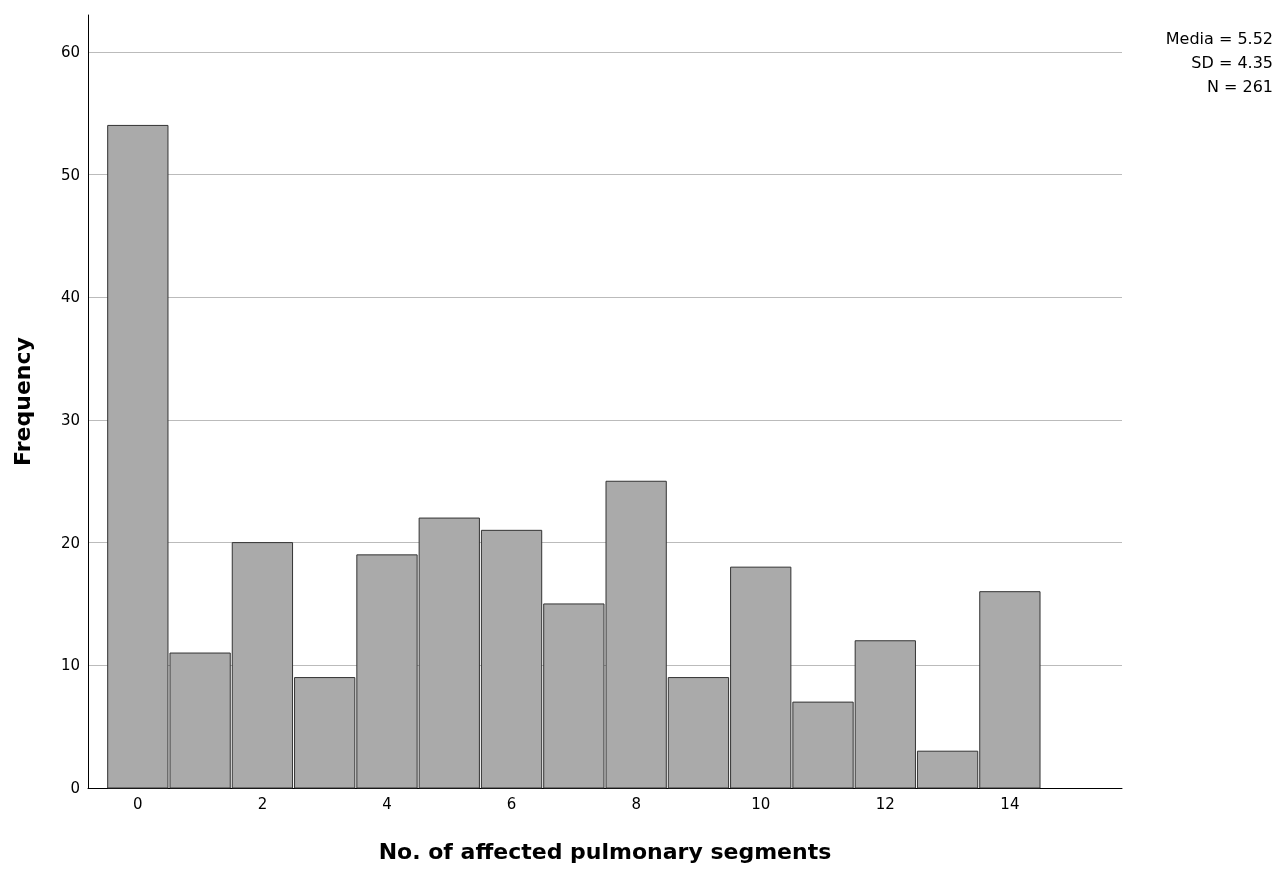 This screenshot has height=876, width=1287. Describe the element at coordinates (1219, 38) in the screenshot. I see `text: Media = 5.52` at that location.